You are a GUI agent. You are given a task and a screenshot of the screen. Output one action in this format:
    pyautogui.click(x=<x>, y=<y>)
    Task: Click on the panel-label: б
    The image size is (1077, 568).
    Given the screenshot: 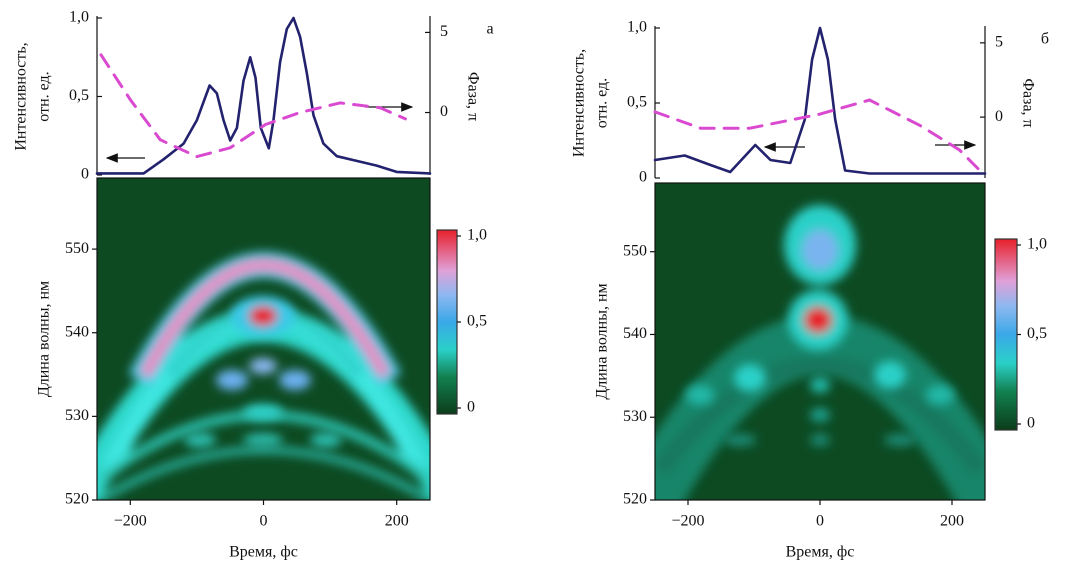 What is the action you would take?
    pyautogui.click(x=1045, y=39)
    